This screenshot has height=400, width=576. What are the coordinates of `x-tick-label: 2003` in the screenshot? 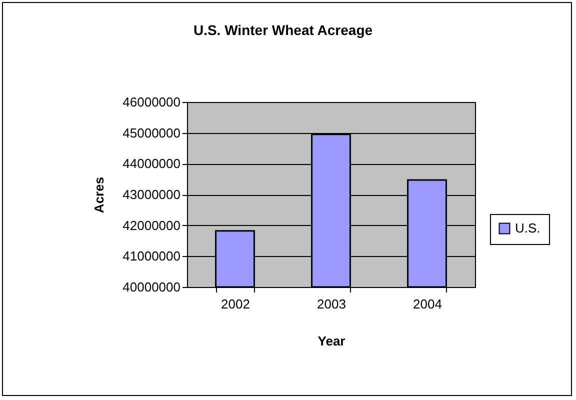 It's located at (331, 304).